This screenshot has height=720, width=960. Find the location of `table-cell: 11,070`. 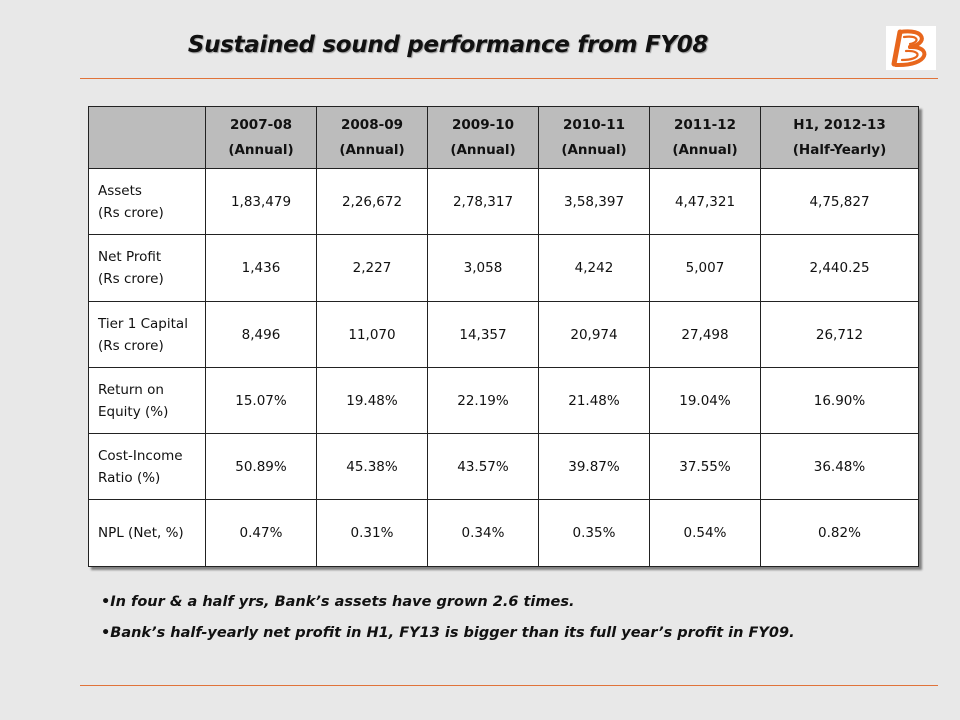

table-cell: 11,070 is located at coordinates (372, 334).